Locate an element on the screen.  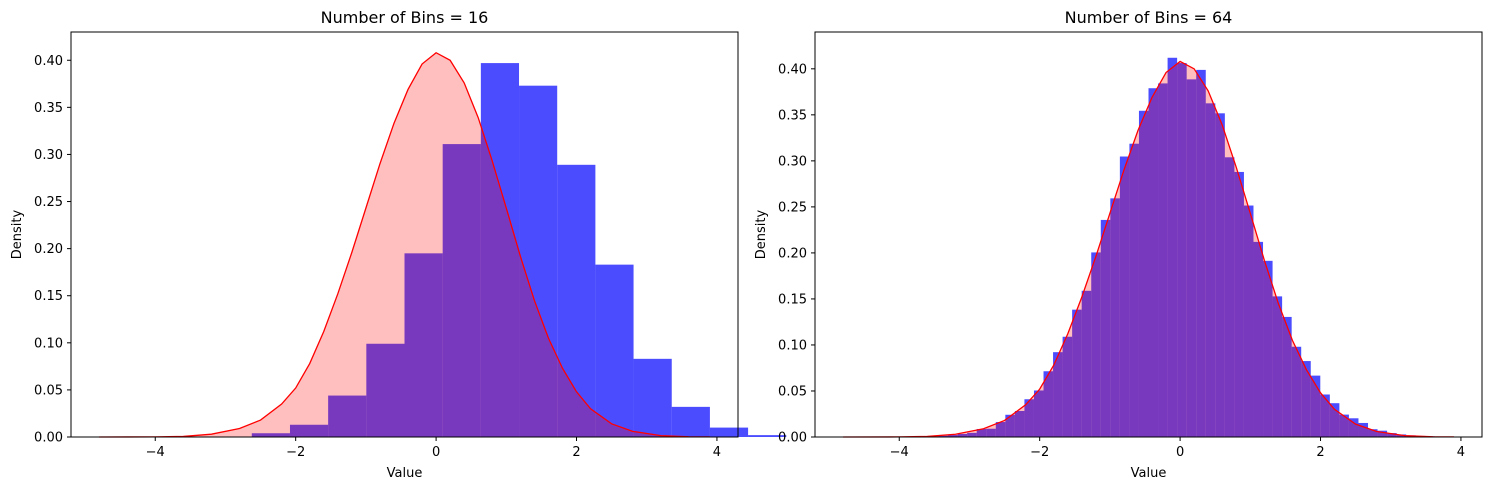
x-axis-label: Value is located at coordinates (1149, 473).